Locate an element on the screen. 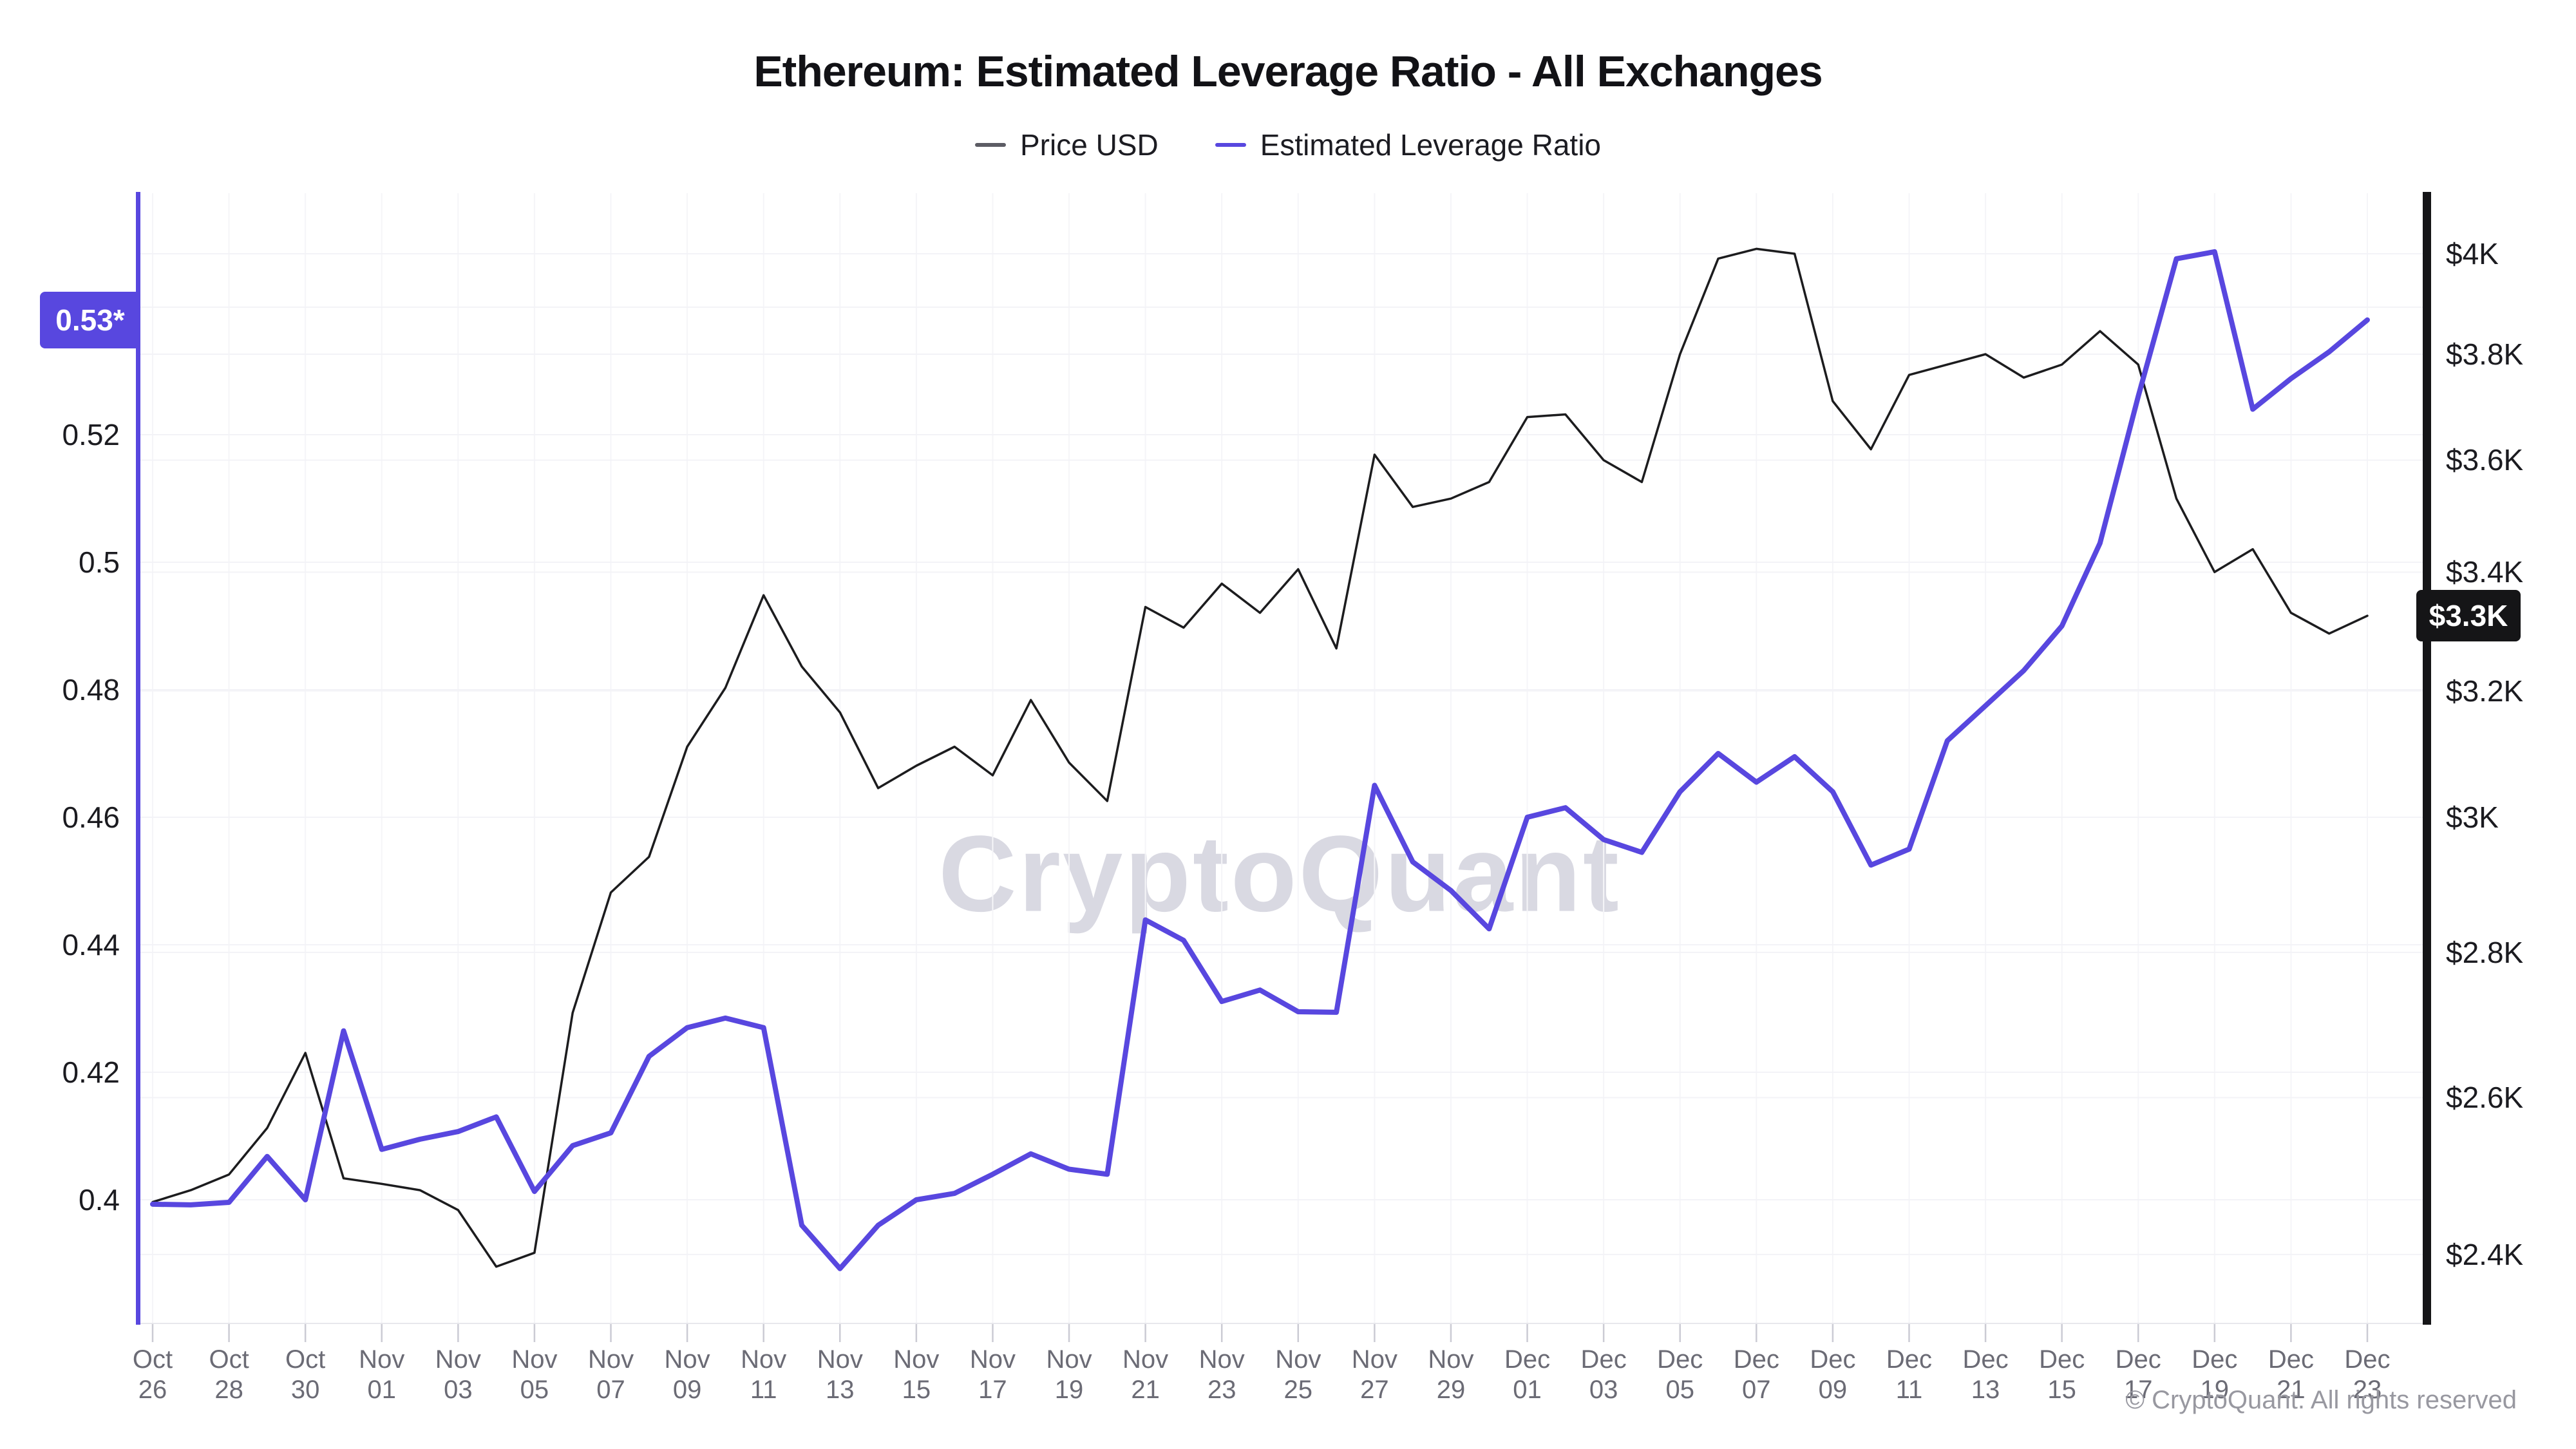  left-axis-tick-label: 0.42 is located at coordinates (91, 1072).